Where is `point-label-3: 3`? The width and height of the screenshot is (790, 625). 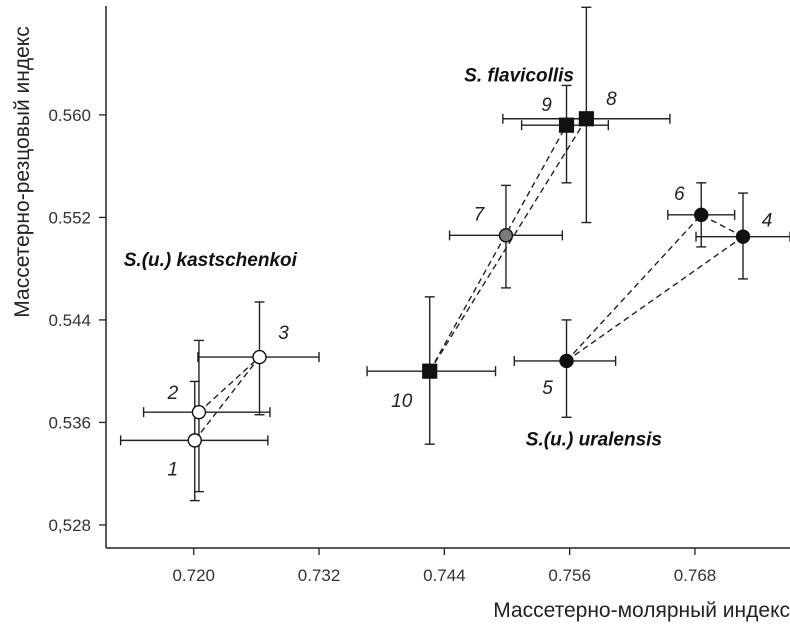 point-label-3: 3 is located at coordinates (283, 333).